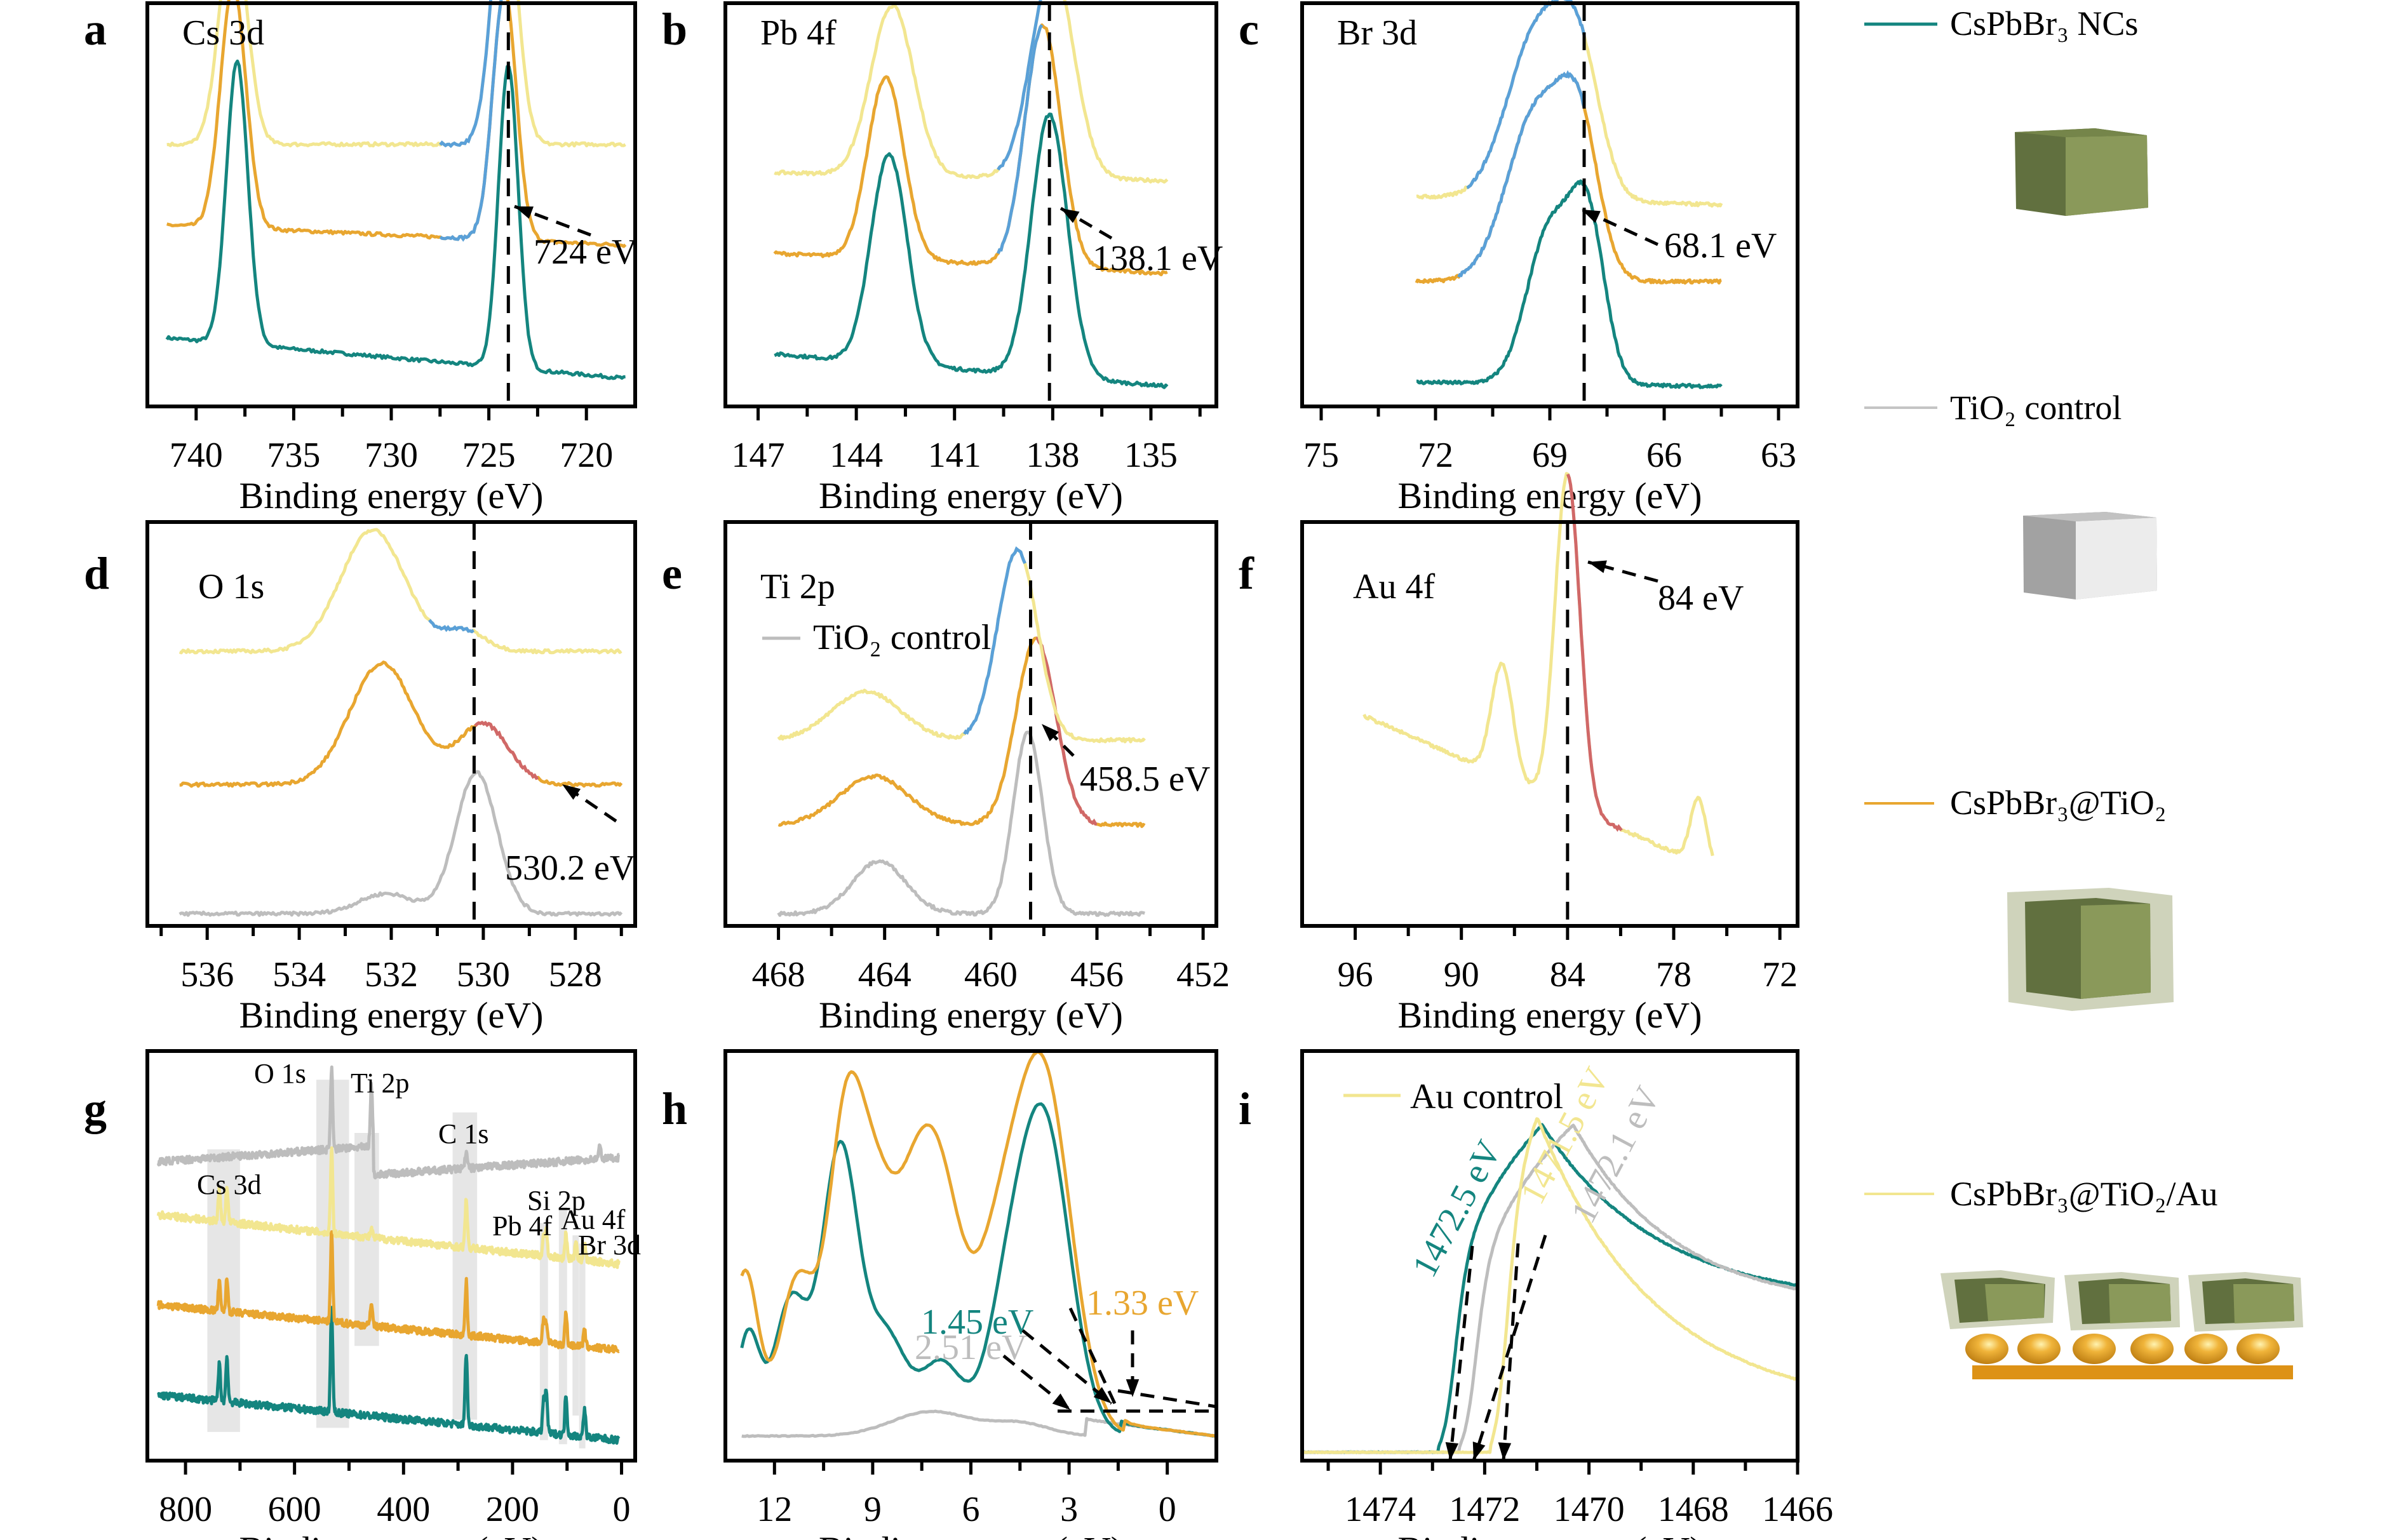  I want to click on legend-label: TiO₂ control, so click(2036, 408).